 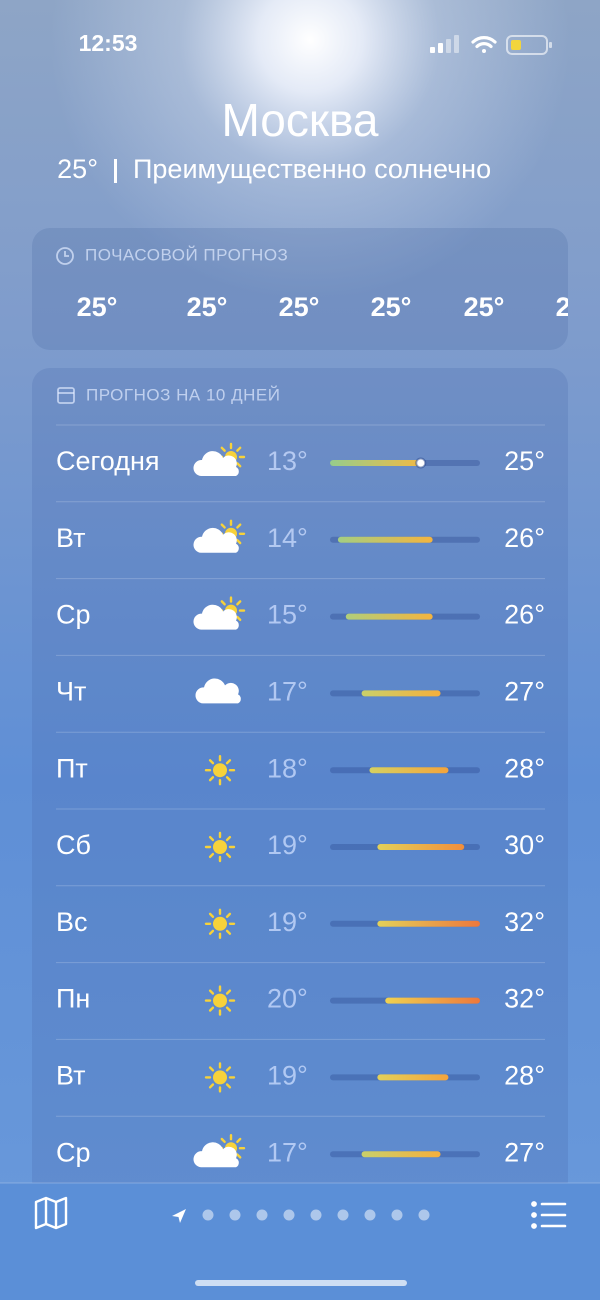 I want to click on wifi-icon, so click(x=484, y=44).